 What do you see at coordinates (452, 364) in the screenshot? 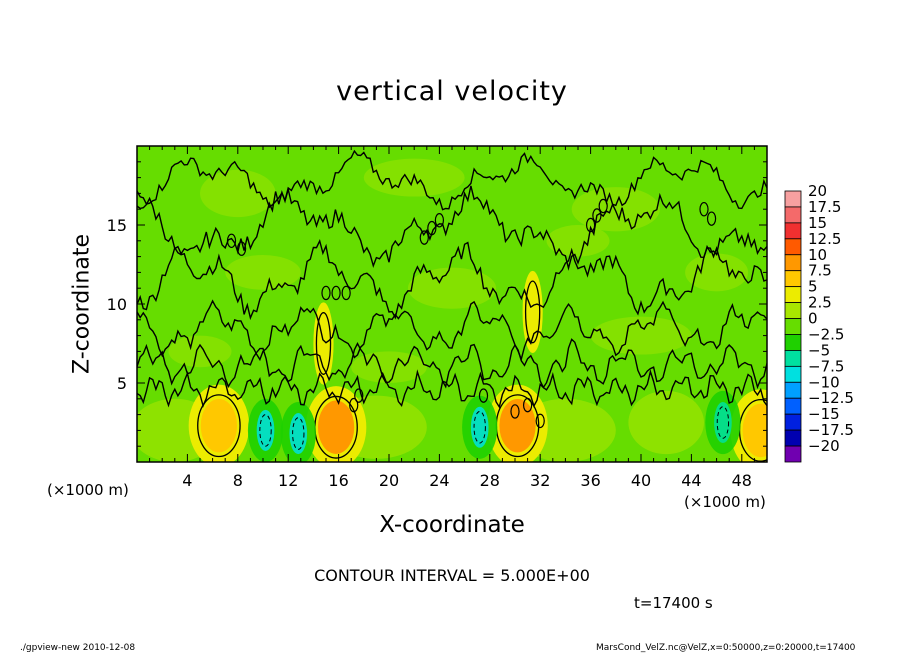
I see `contour-line-mid1` at bounding box center [452, 364].